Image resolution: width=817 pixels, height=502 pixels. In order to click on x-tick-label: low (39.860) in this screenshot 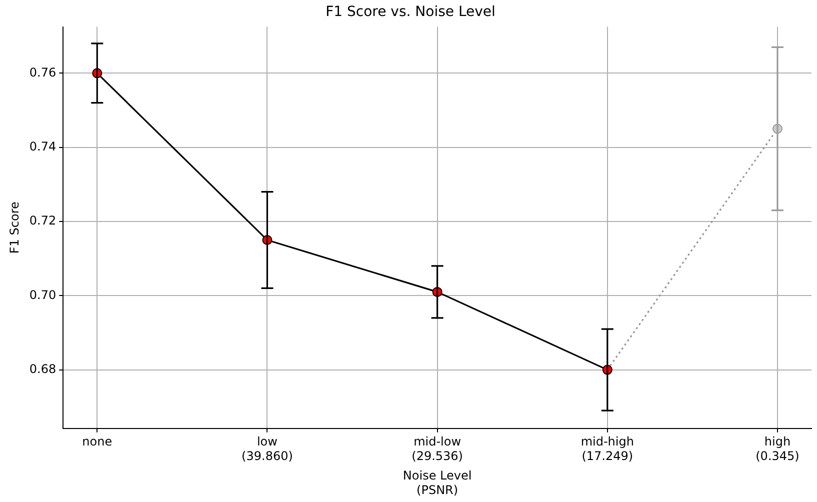, I will do `click(267, 449)`.